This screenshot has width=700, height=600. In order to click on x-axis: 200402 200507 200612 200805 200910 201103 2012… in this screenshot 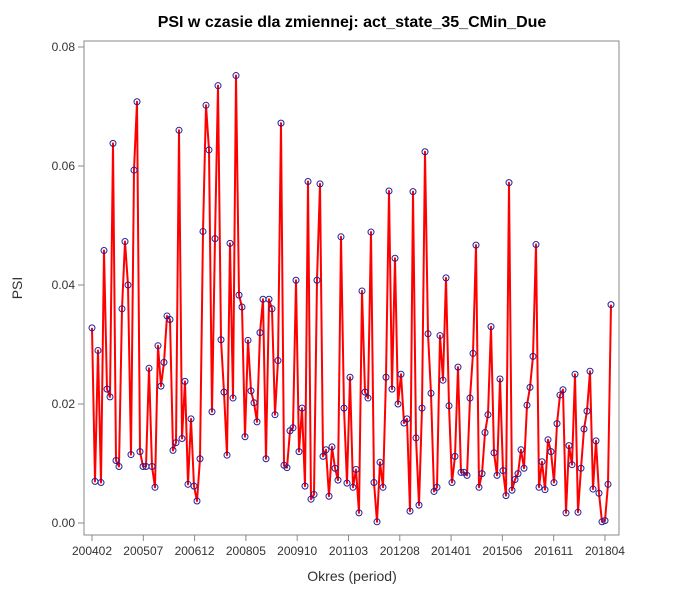, I will do `click(348, 546)`.